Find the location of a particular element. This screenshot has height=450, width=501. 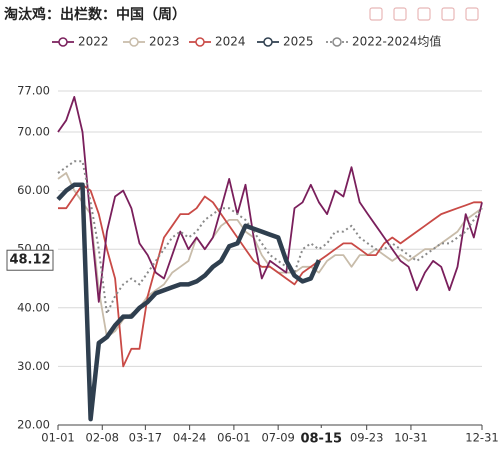

crosshair-y-box is located at coordinates (30, 260).